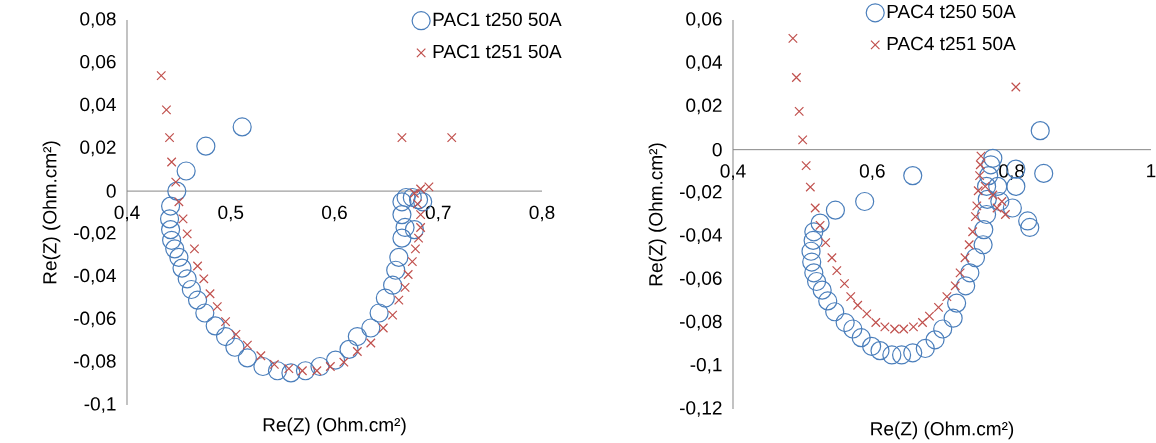 Image resolution: width=1156 pixels, height=443 pixels. I want to click on legend-label: PAC4 t251 50A, so click(951, 43).